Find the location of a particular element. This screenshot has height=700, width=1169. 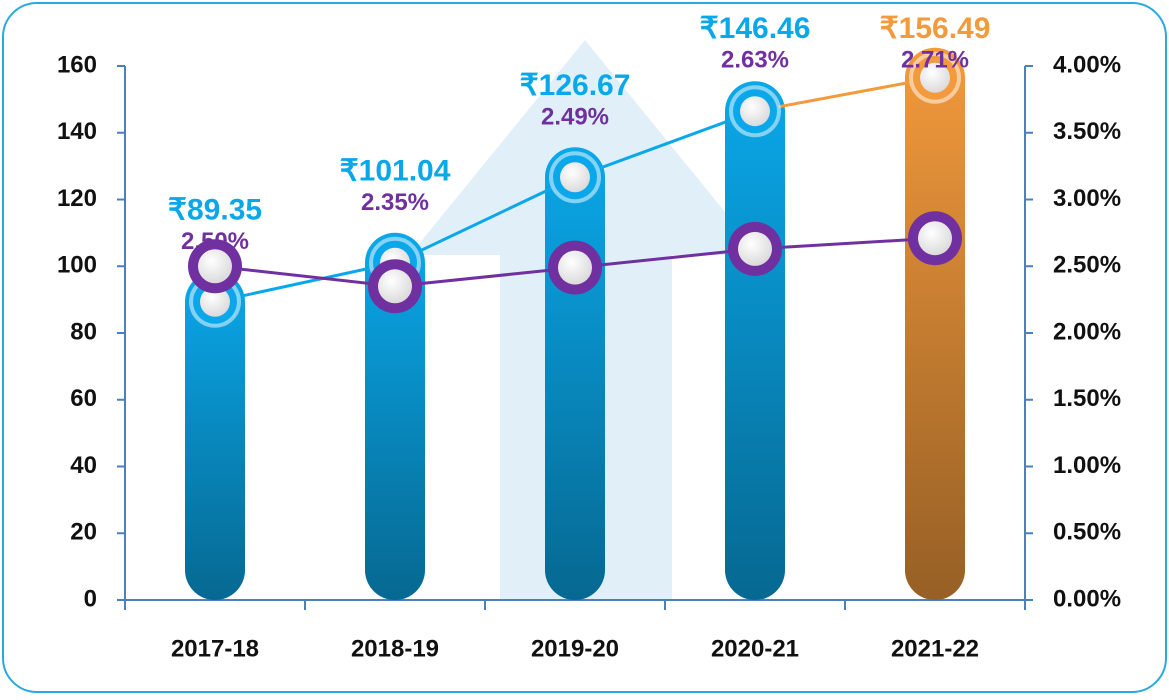

share-label: 2.49% is located at coordinates (575, 117).